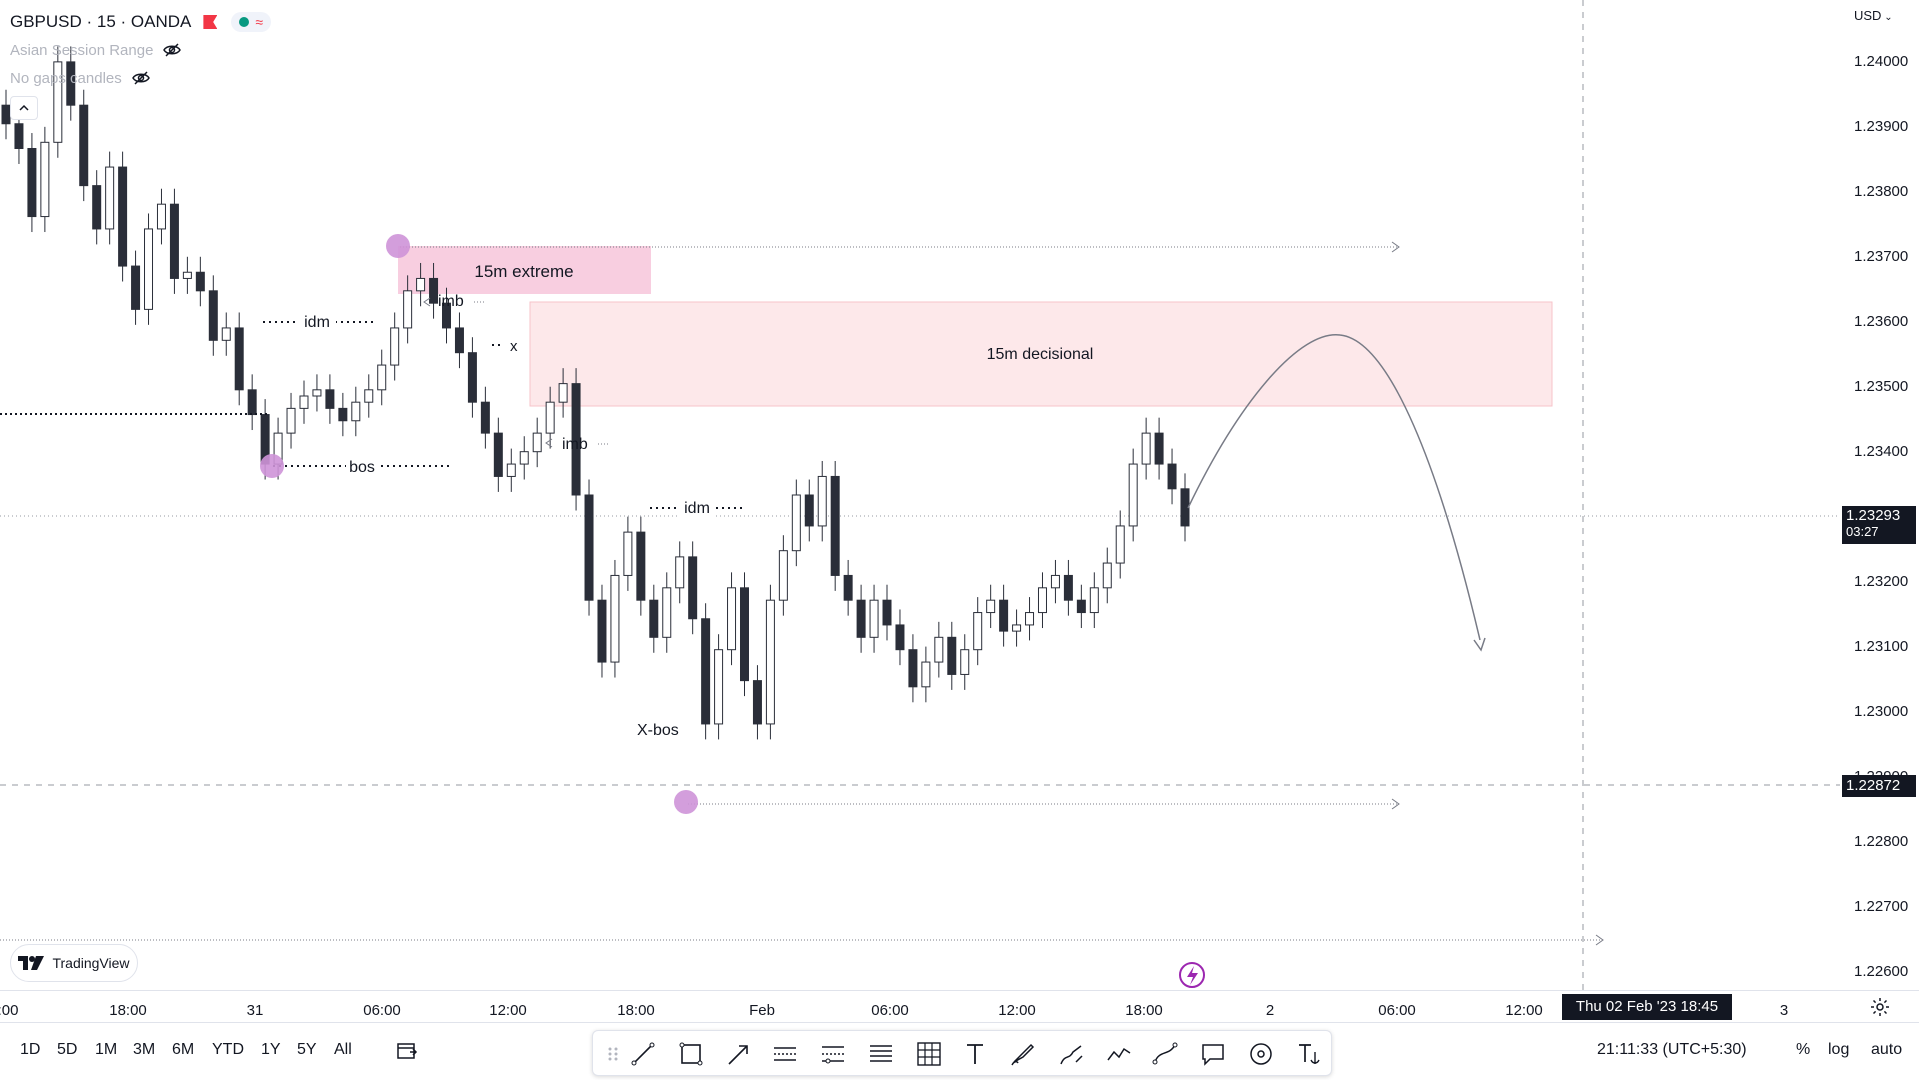 This screenshot has height=1080, width=1919. What do you see at coordinates (1213, 1054) in the screenshot?
I see `callout-icon` at bounding box center [1213, 1054].